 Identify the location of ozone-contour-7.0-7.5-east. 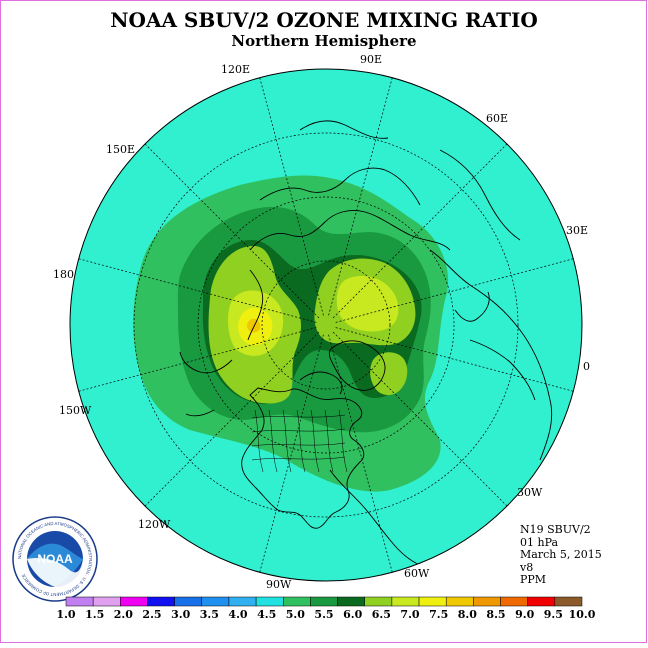
(367, 303).